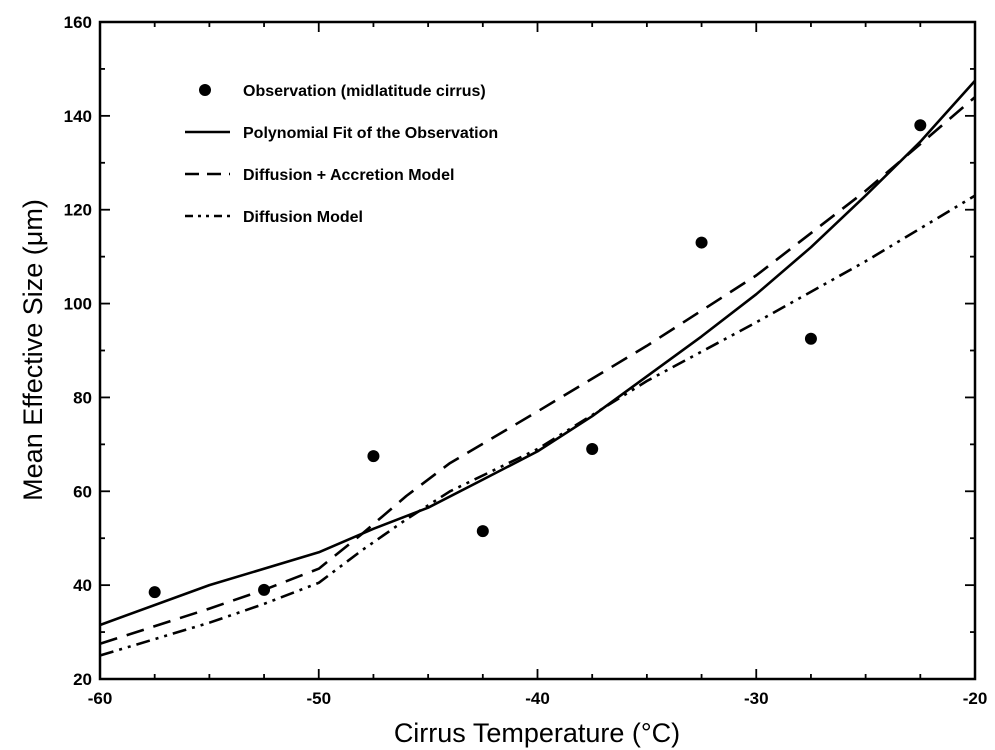  I want to click on y-tick-label: 100, so click(78, 304).